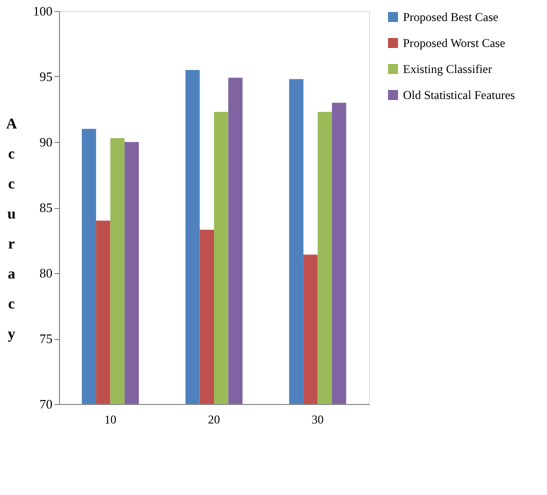 This screenshot has height=495, width=547. I want to click on legend-label: Existing Classifier, so click(447, 69).